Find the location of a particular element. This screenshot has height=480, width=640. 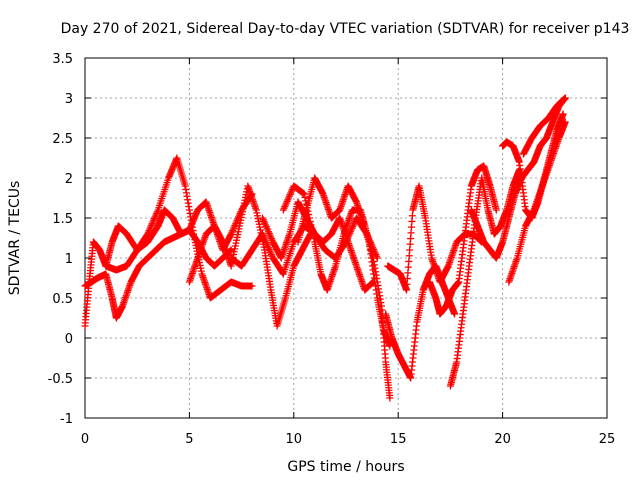

series-sat-D is located at coordinates (250, 256).